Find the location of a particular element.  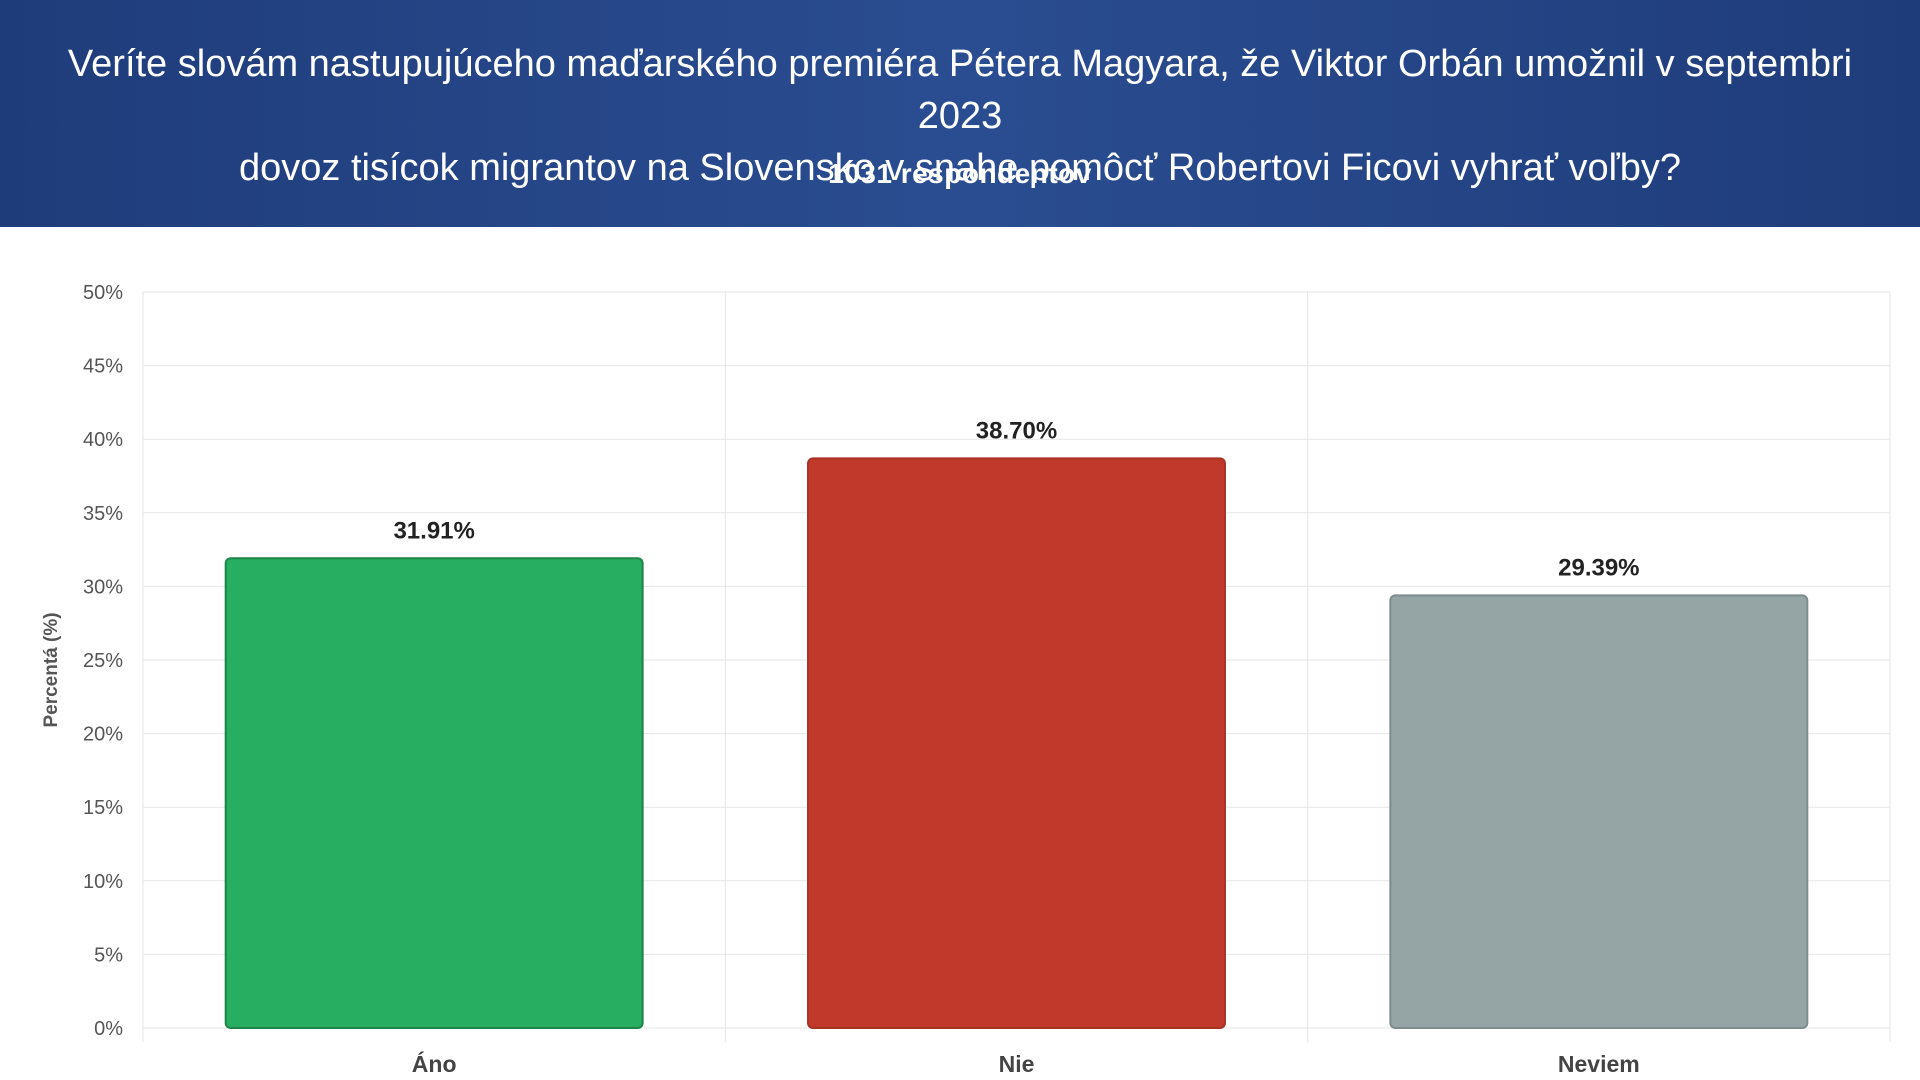

x-category-label: Neviem is located at coordinates (1599, 1064).